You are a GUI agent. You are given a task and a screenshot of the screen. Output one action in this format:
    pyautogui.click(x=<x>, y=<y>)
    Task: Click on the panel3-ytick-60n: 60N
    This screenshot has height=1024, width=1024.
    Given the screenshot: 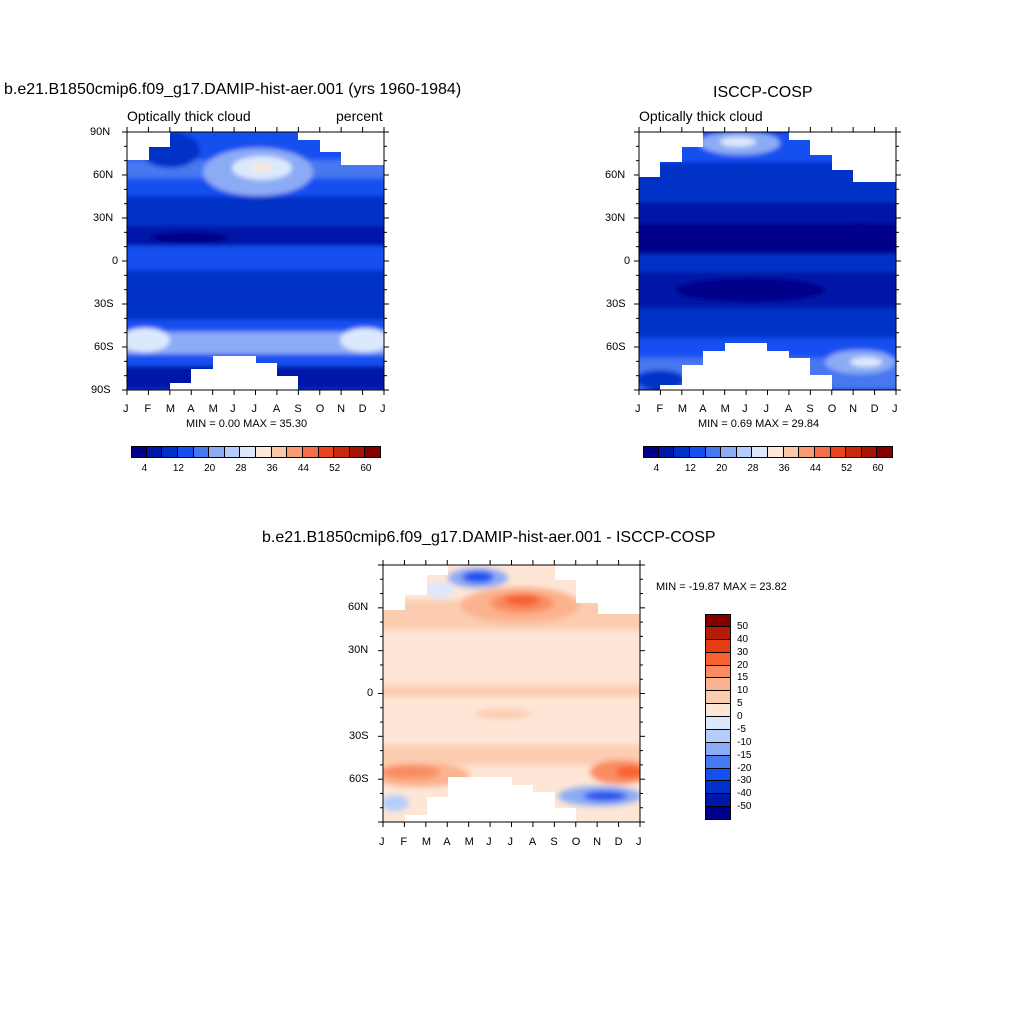 What is the action you would take?
    pyautogui.click(x=358, y=607)
    